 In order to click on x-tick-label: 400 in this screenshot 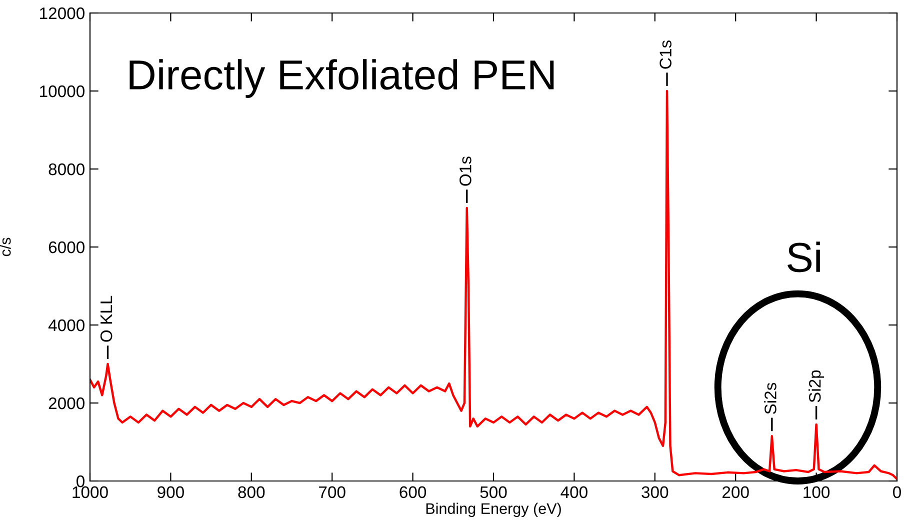, I will do `click(574, 492)`.